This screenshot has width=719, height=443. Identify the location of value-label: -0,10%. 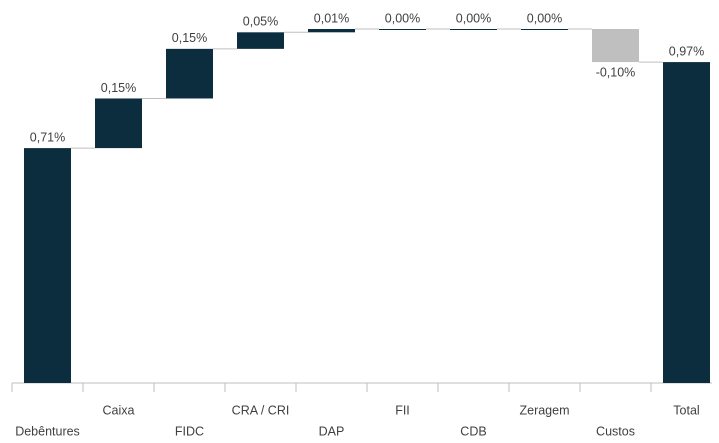
(616, 72).